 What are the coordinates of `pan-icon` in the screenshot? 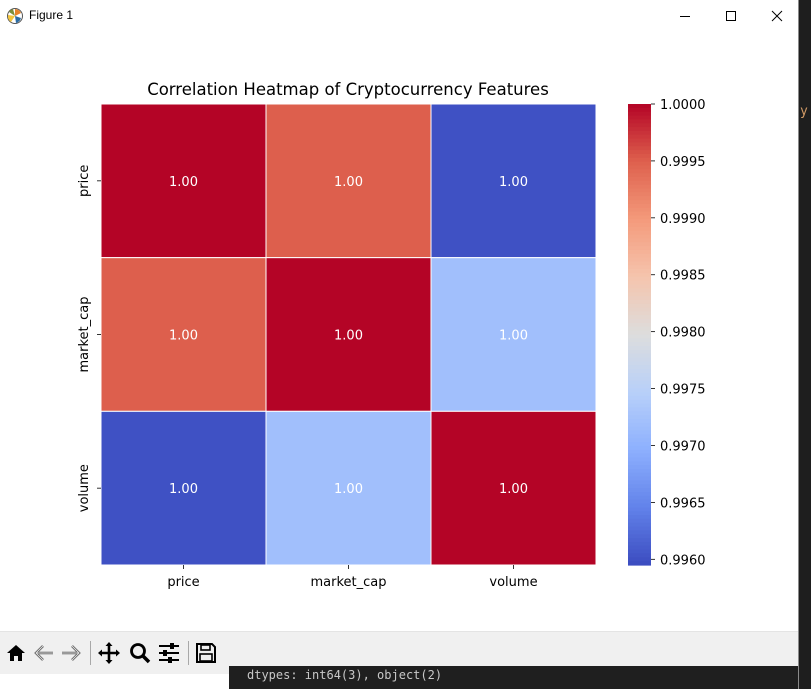 It's located at (109, 653).